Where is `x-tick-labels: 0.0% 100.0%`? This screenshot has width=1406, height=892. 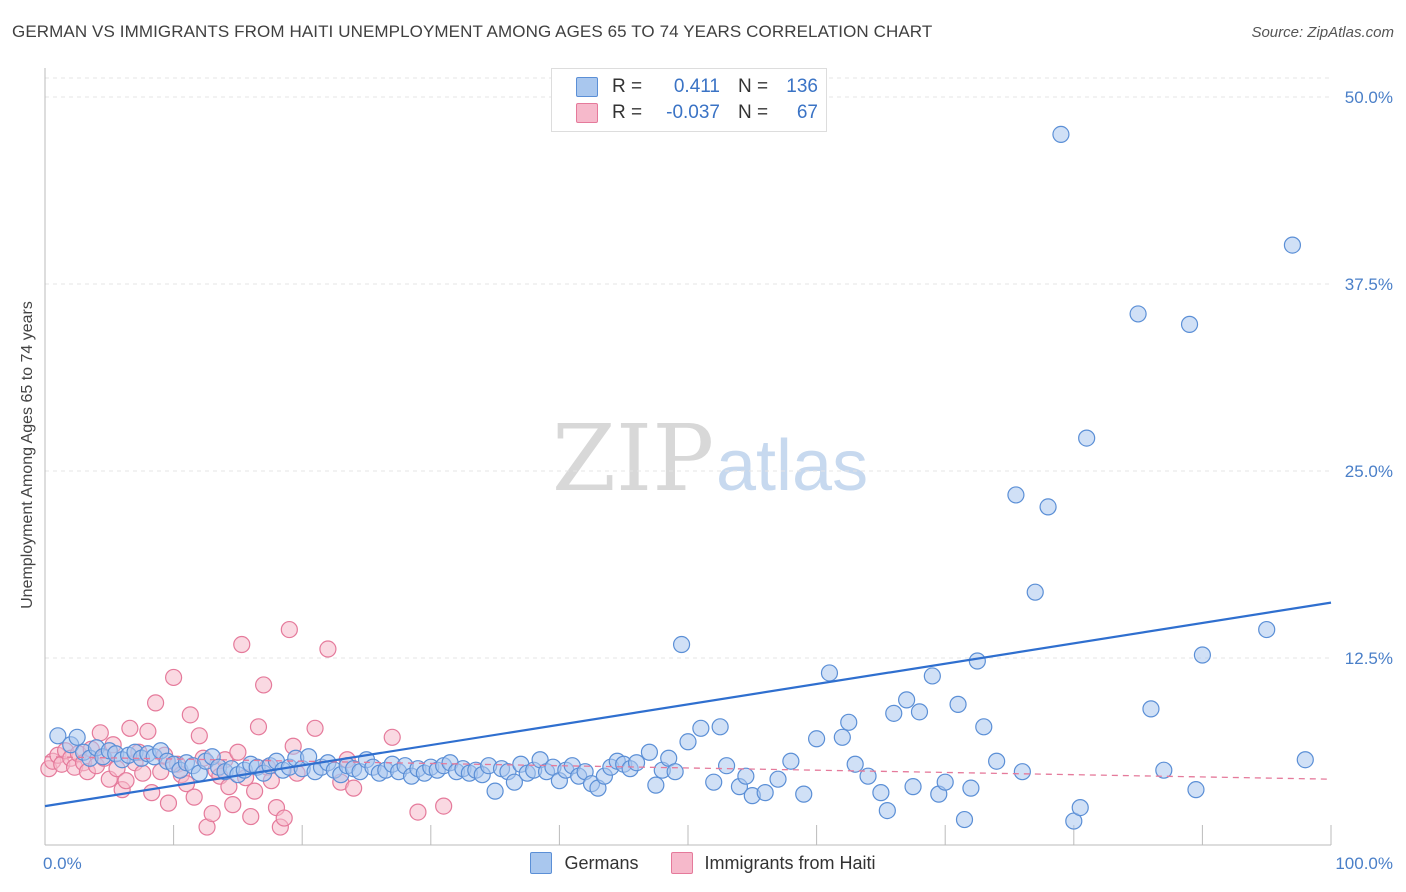
x-tick-labels: 0.0% 100.0% is located at coordinates (718, 863).